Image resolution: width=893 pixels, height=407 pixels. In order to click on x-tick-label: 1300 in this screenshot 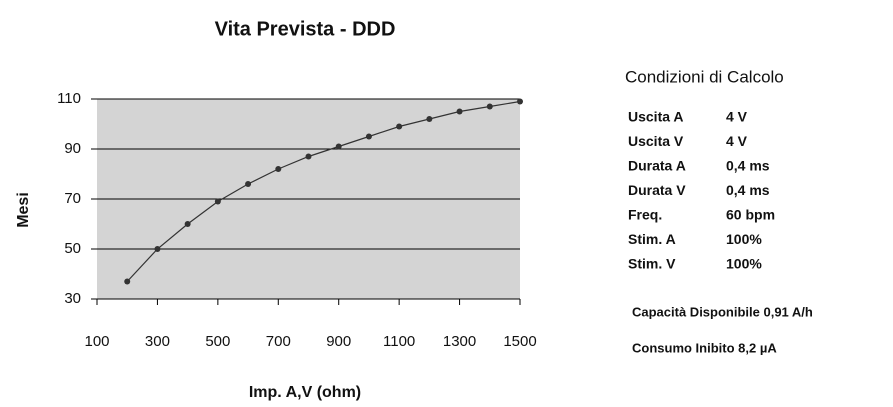, I will do `click(459, 341)`.